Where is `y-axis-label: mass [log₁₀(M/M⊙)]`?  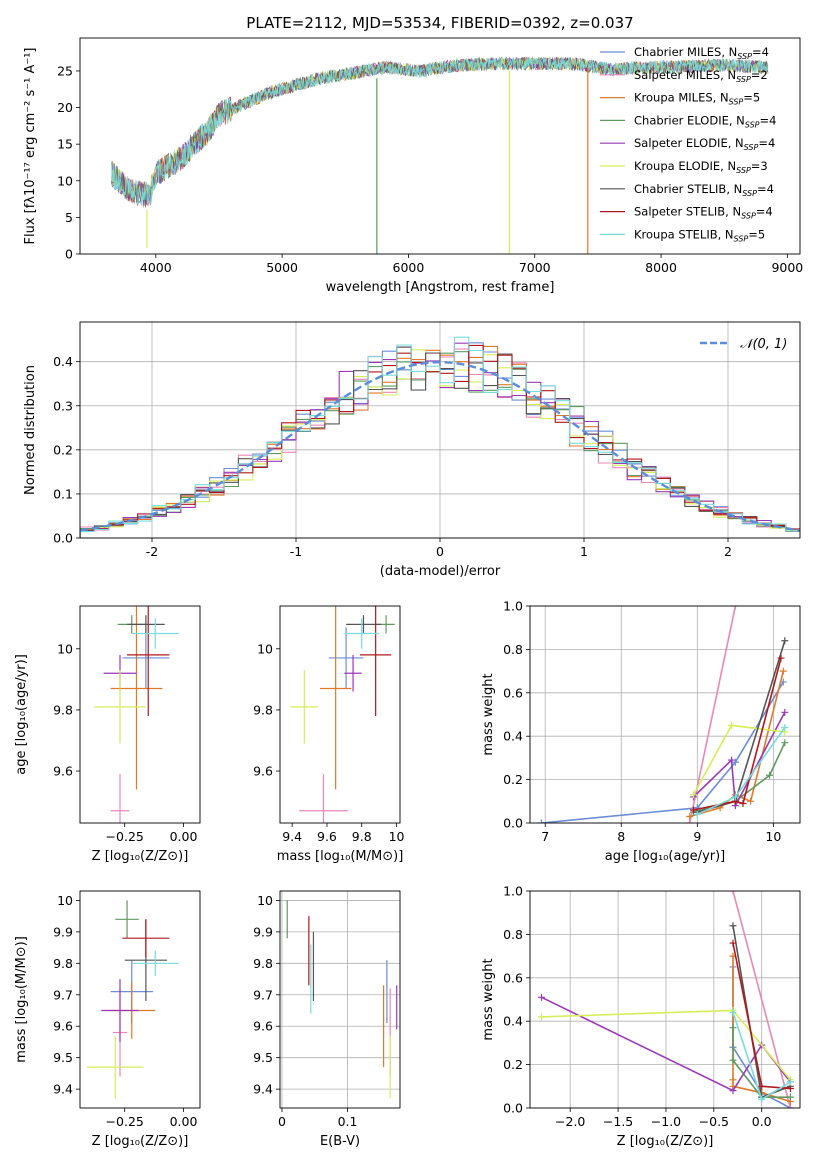 y-axis-label: mass [log₁₀(M/M⊙)] is located at coordinates (21, 999).